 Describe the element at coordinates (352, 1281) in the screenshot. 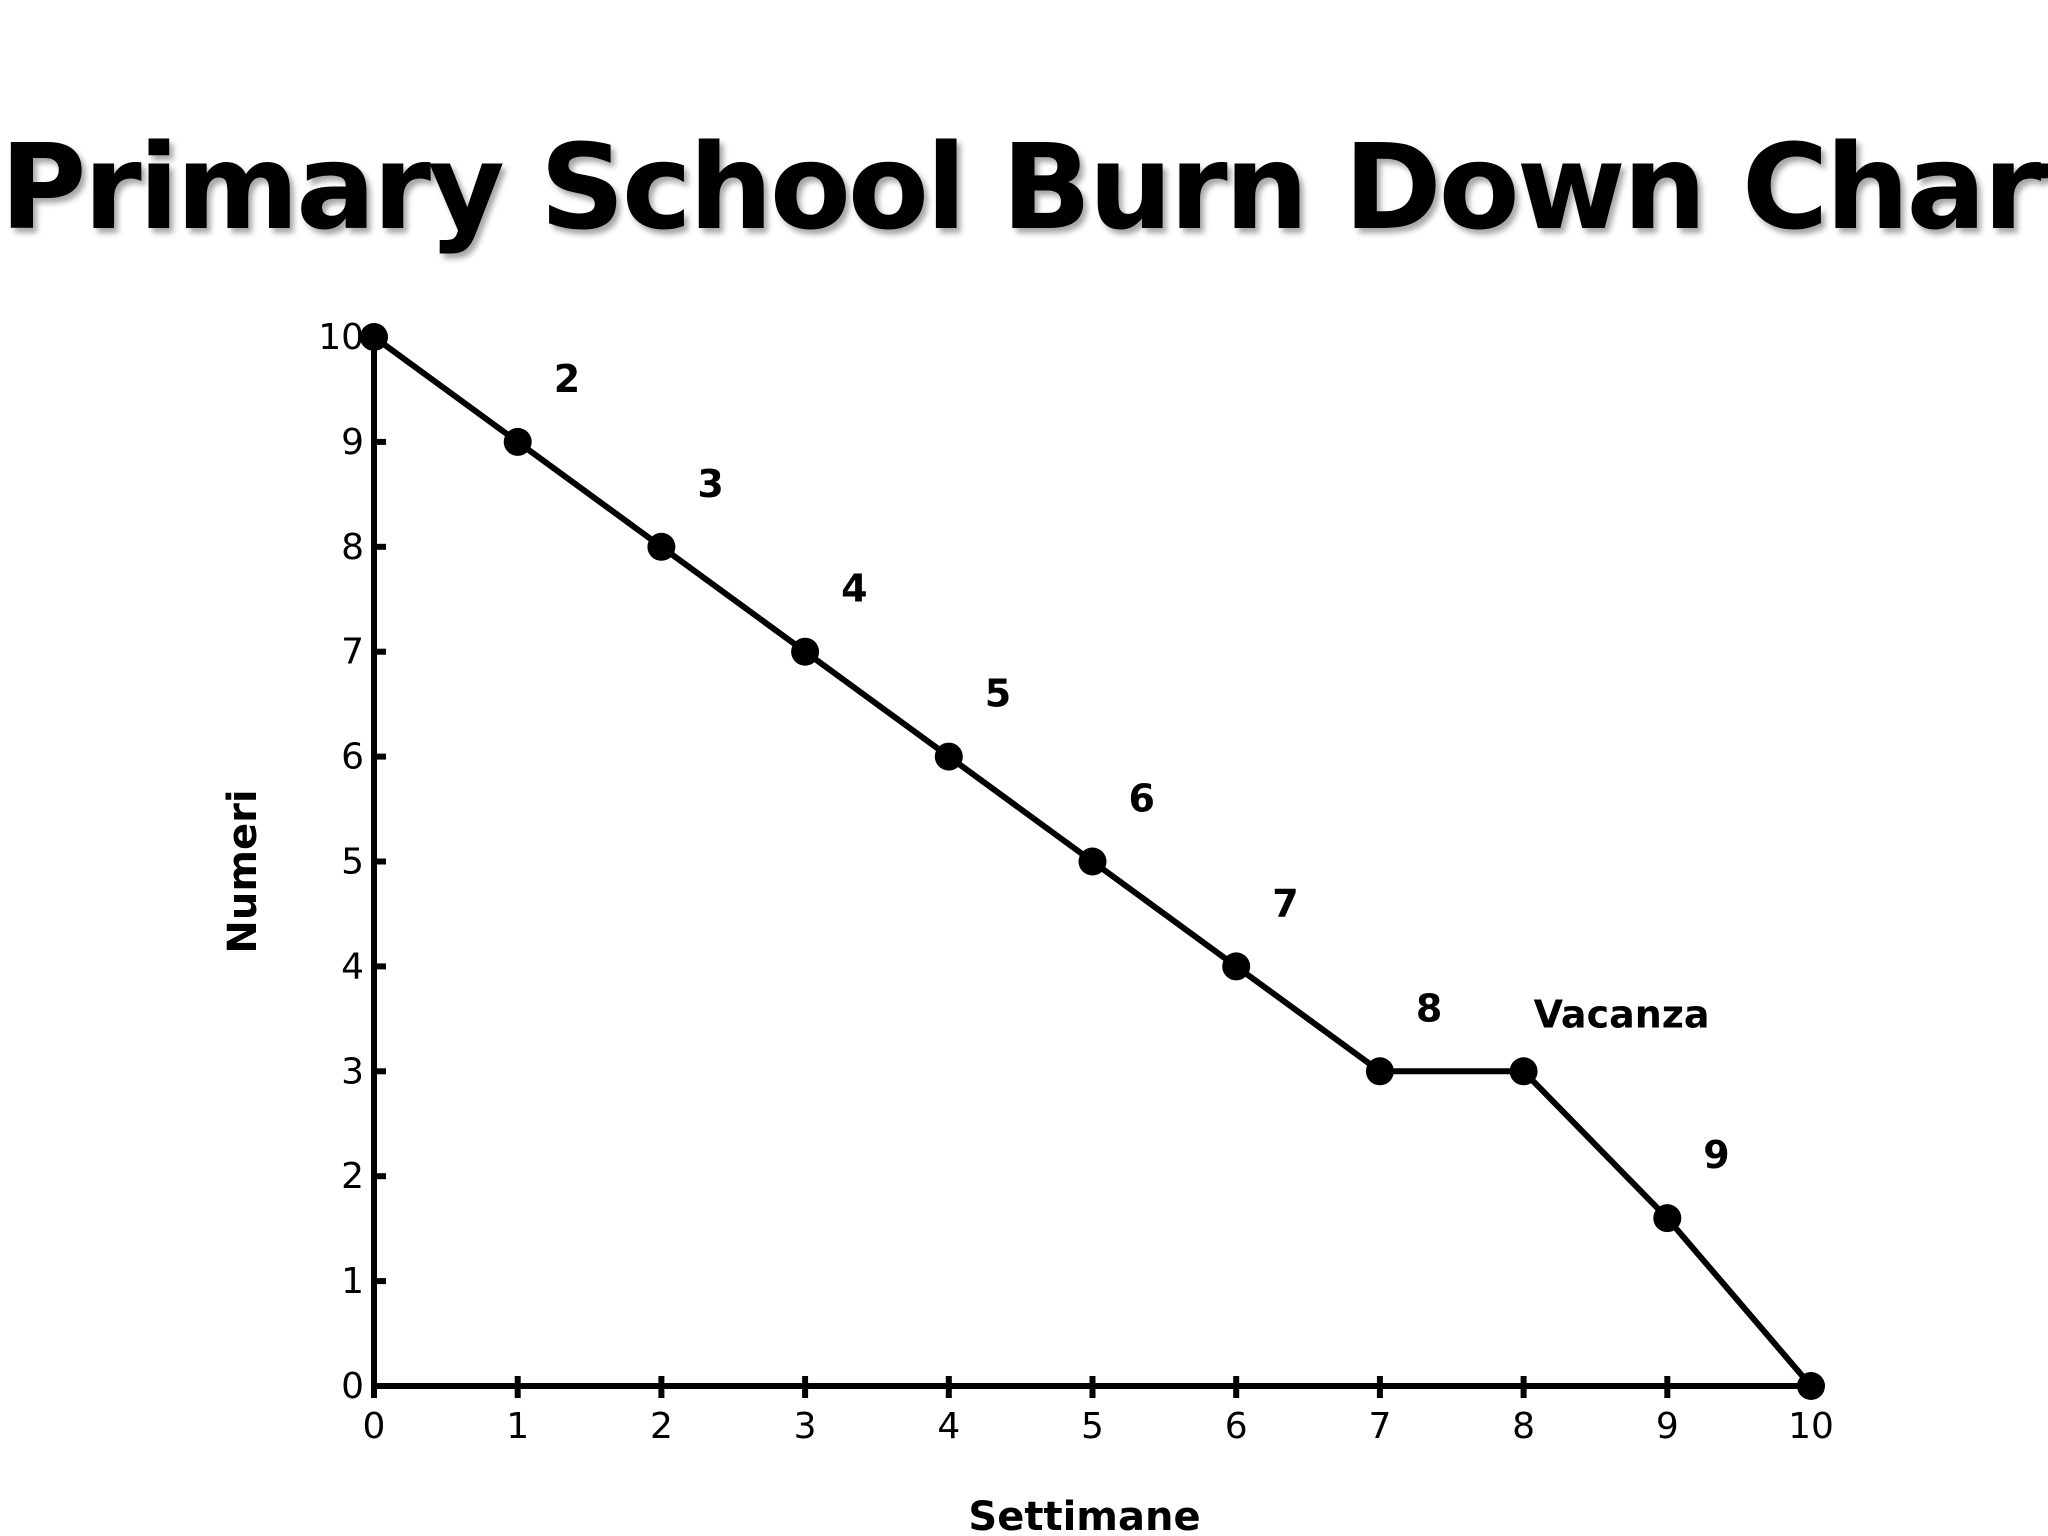

I see `y-tick-label: 1` at that location.